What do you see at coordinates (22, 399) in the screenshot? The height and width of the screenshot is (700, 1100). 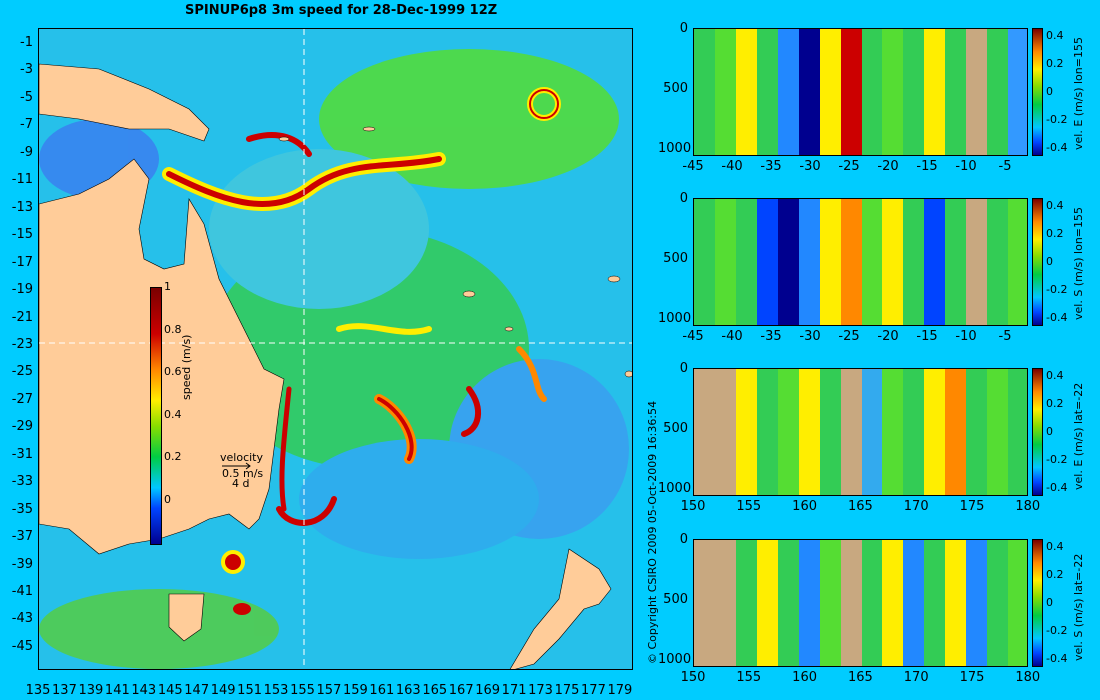 I see `lat-tick-label: -27` at bounding box center [22, 399].